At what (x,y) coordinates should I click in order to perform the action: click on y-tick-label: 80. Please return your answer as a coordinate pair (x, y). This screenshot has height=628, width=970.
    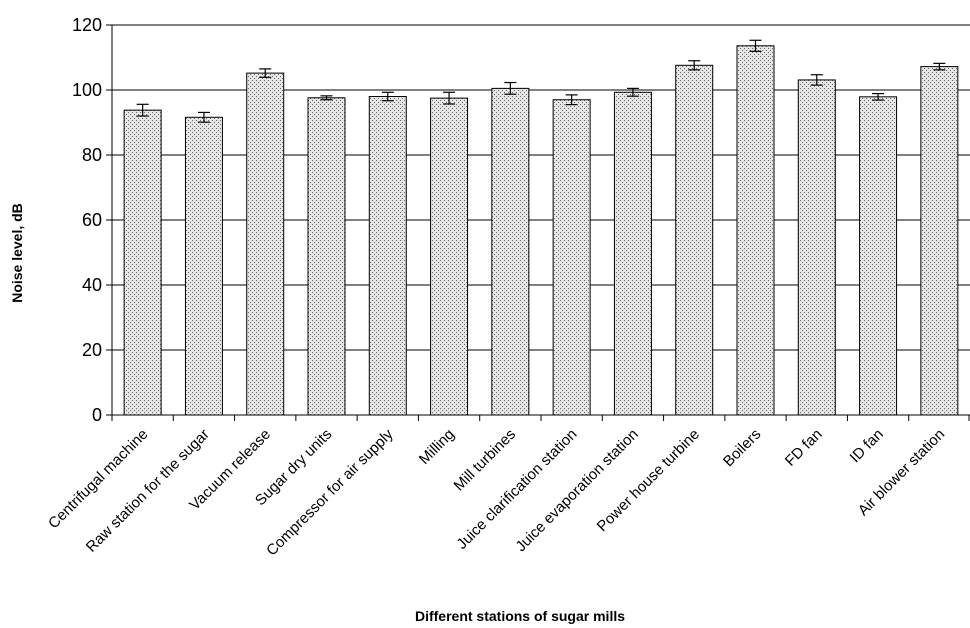
    Looking at the image, I should click on (92, 155).